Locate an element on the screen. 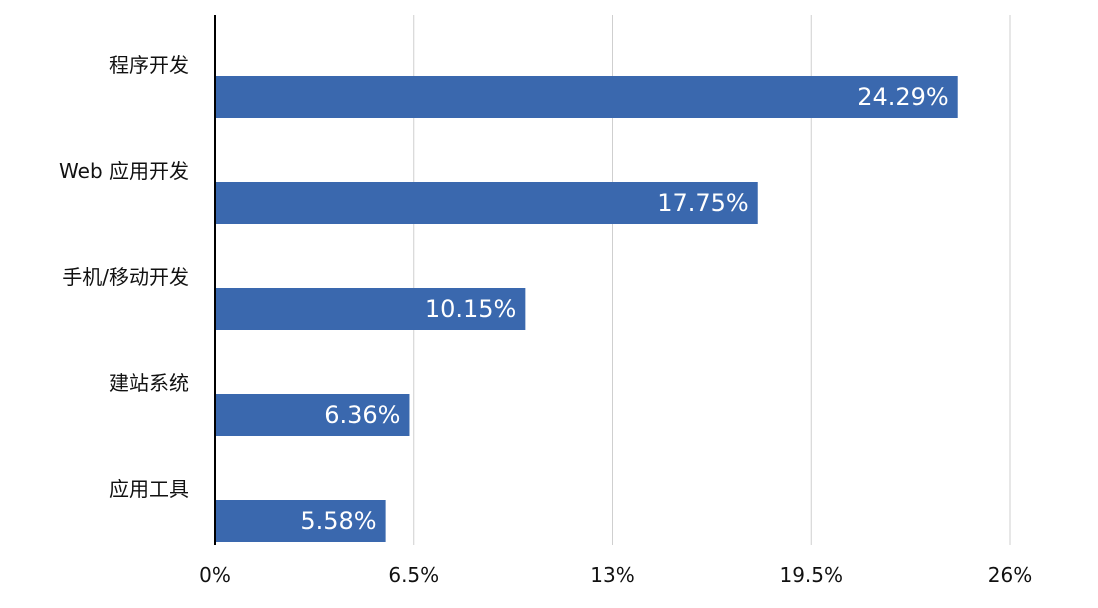 Image resolution: width=1098 pixels, height=608 pixels. data-label: 10.15% is located at coordinates (471, 309).